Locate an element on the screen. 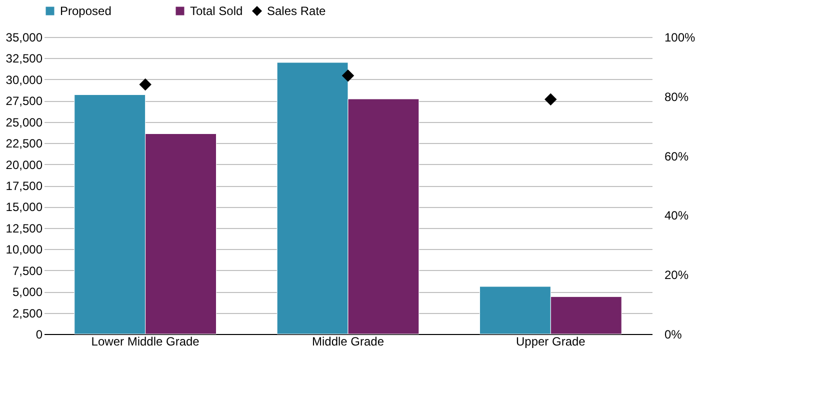 This screenshot has width=822, height=410. y-tick-label: 2,500 is located at coordinates (27, 313).